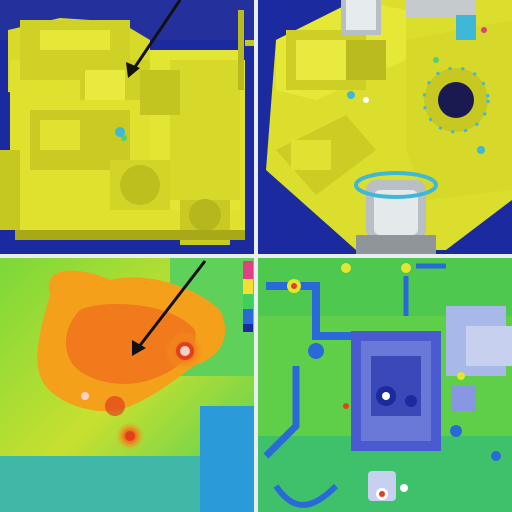  What do you see at coordinates (248, 296) in the screenshot?
I see `colorbar-icon` at bounding box center [248, 296].